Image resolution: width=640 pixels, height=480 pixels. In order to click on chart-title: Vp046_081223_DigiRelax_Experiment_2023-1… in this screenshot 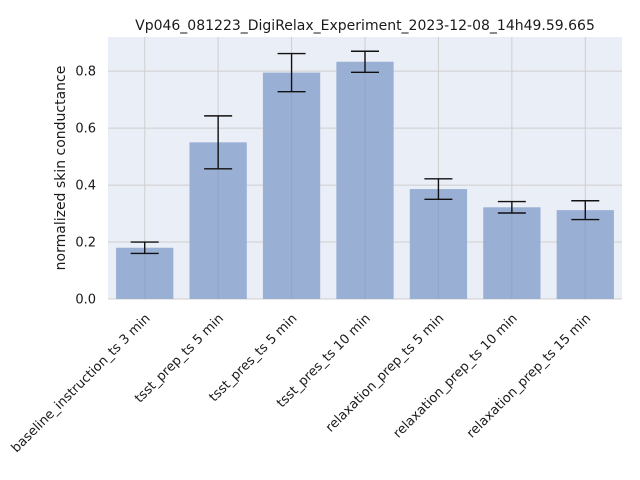, I will do `click(365, 26)`.